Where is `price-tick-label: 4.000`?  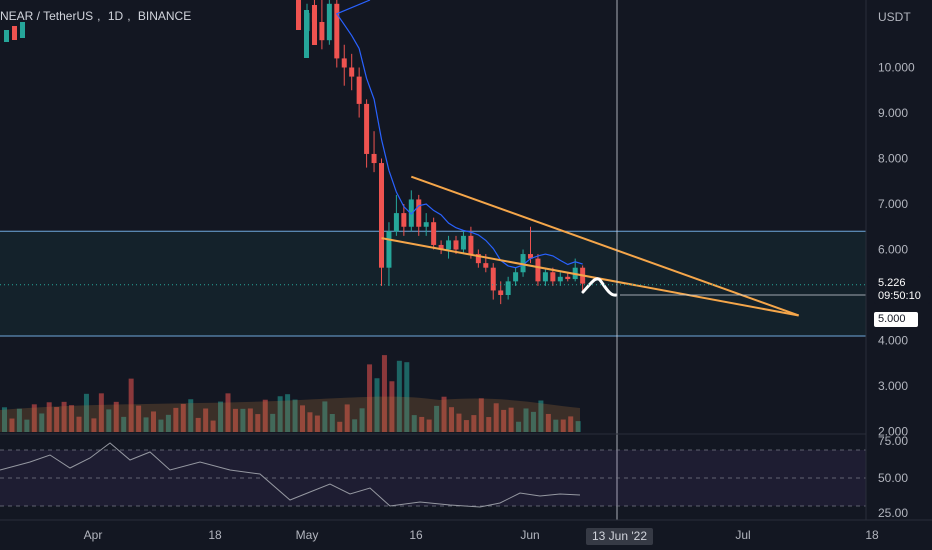 price-tick-label: 4.000 is located at coordinates (893, 341).